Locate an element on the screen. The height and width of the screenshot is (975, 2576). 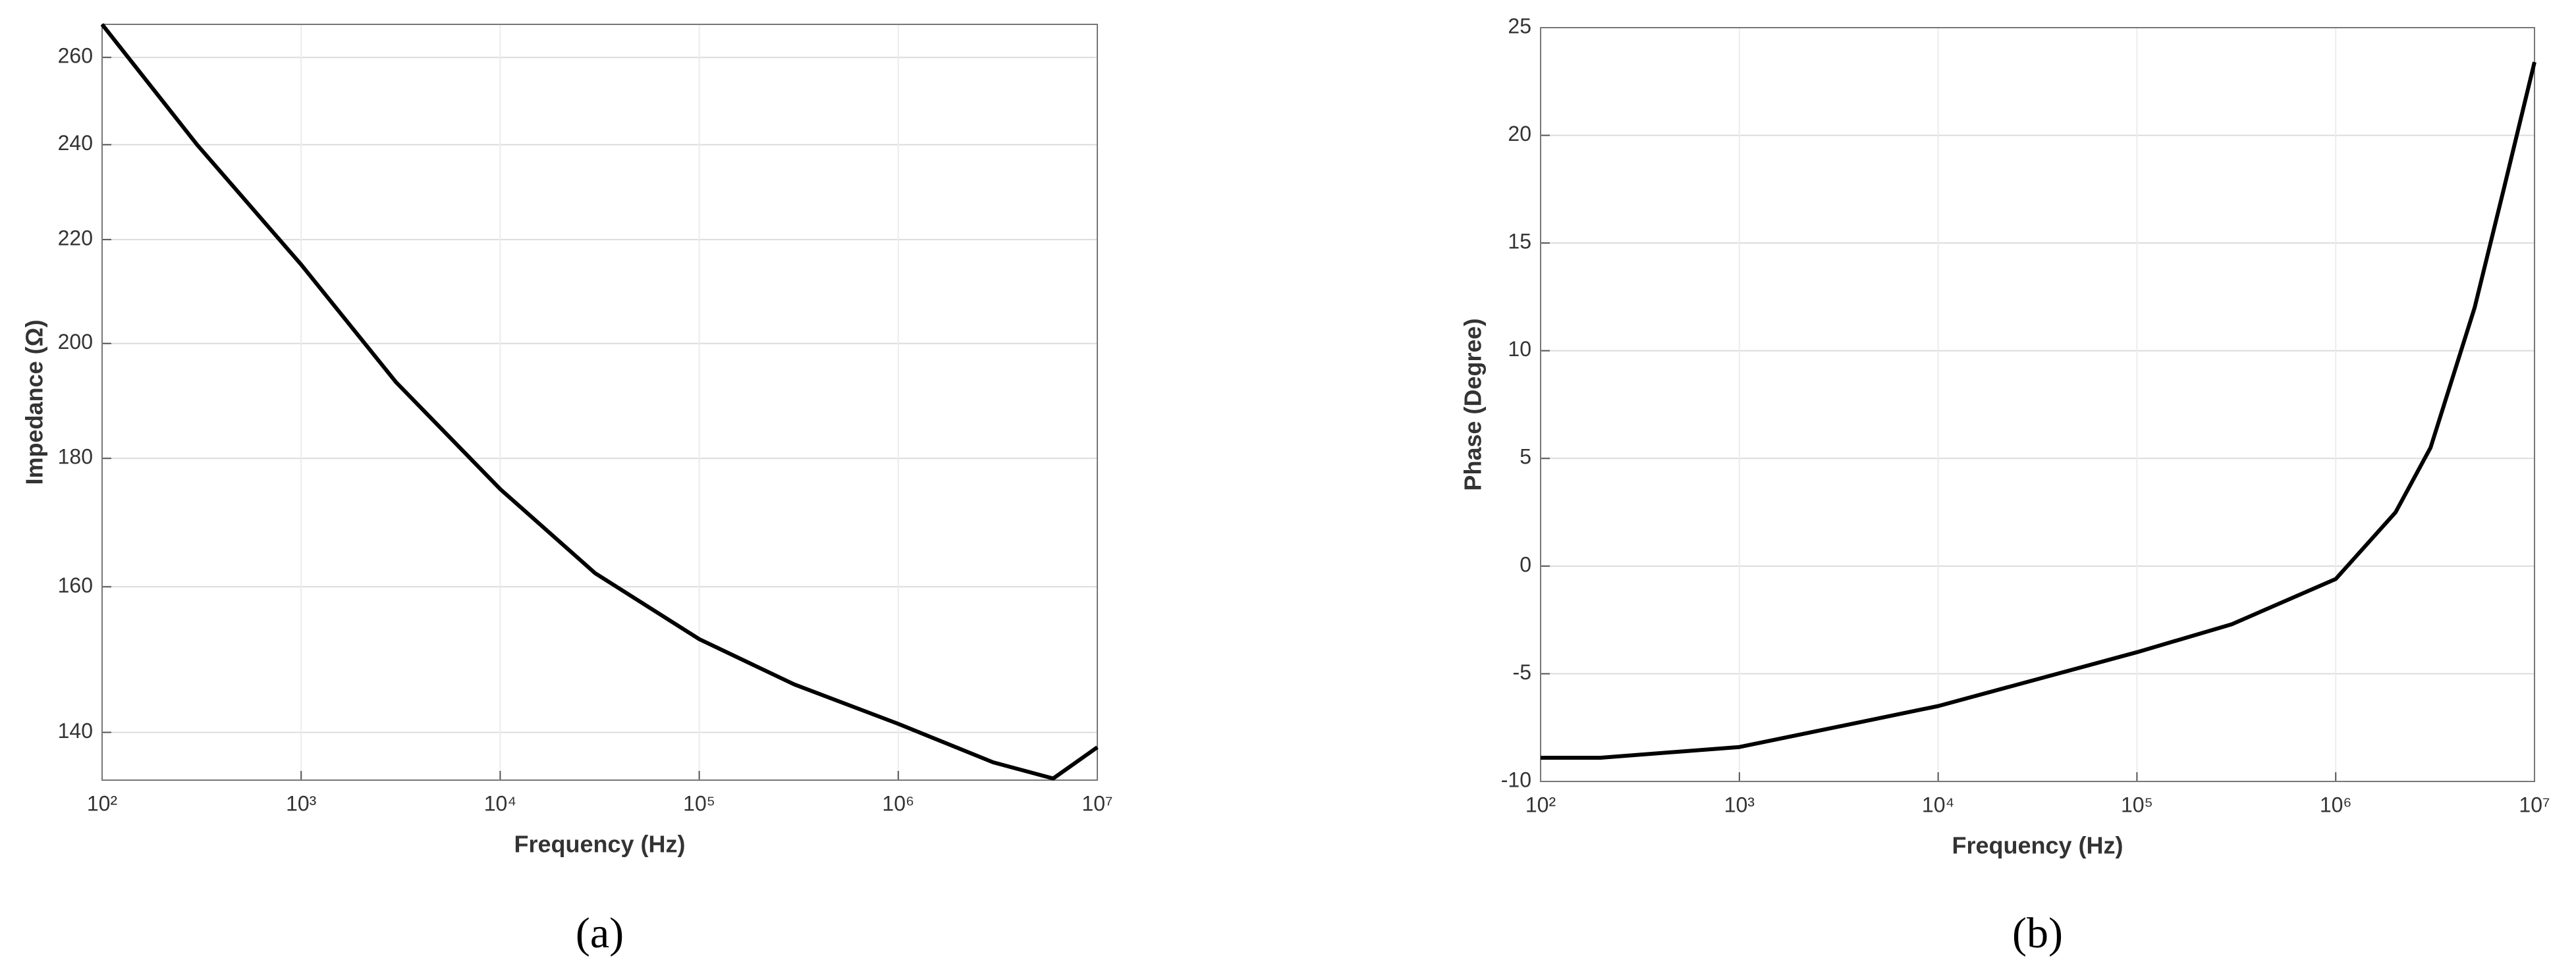
y-tick-label: 15 is located at coordinates (1519, 241).